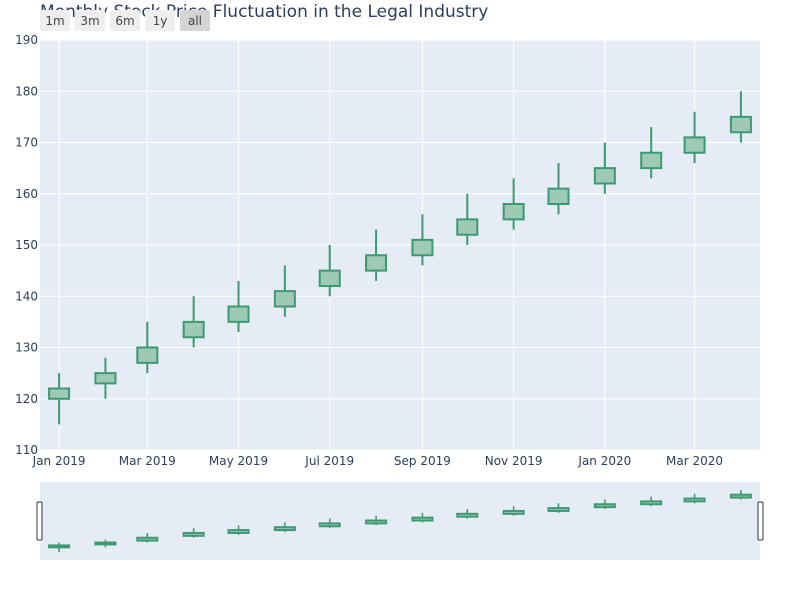  I want to click on y-tick-label: 190, so click(26, 40).